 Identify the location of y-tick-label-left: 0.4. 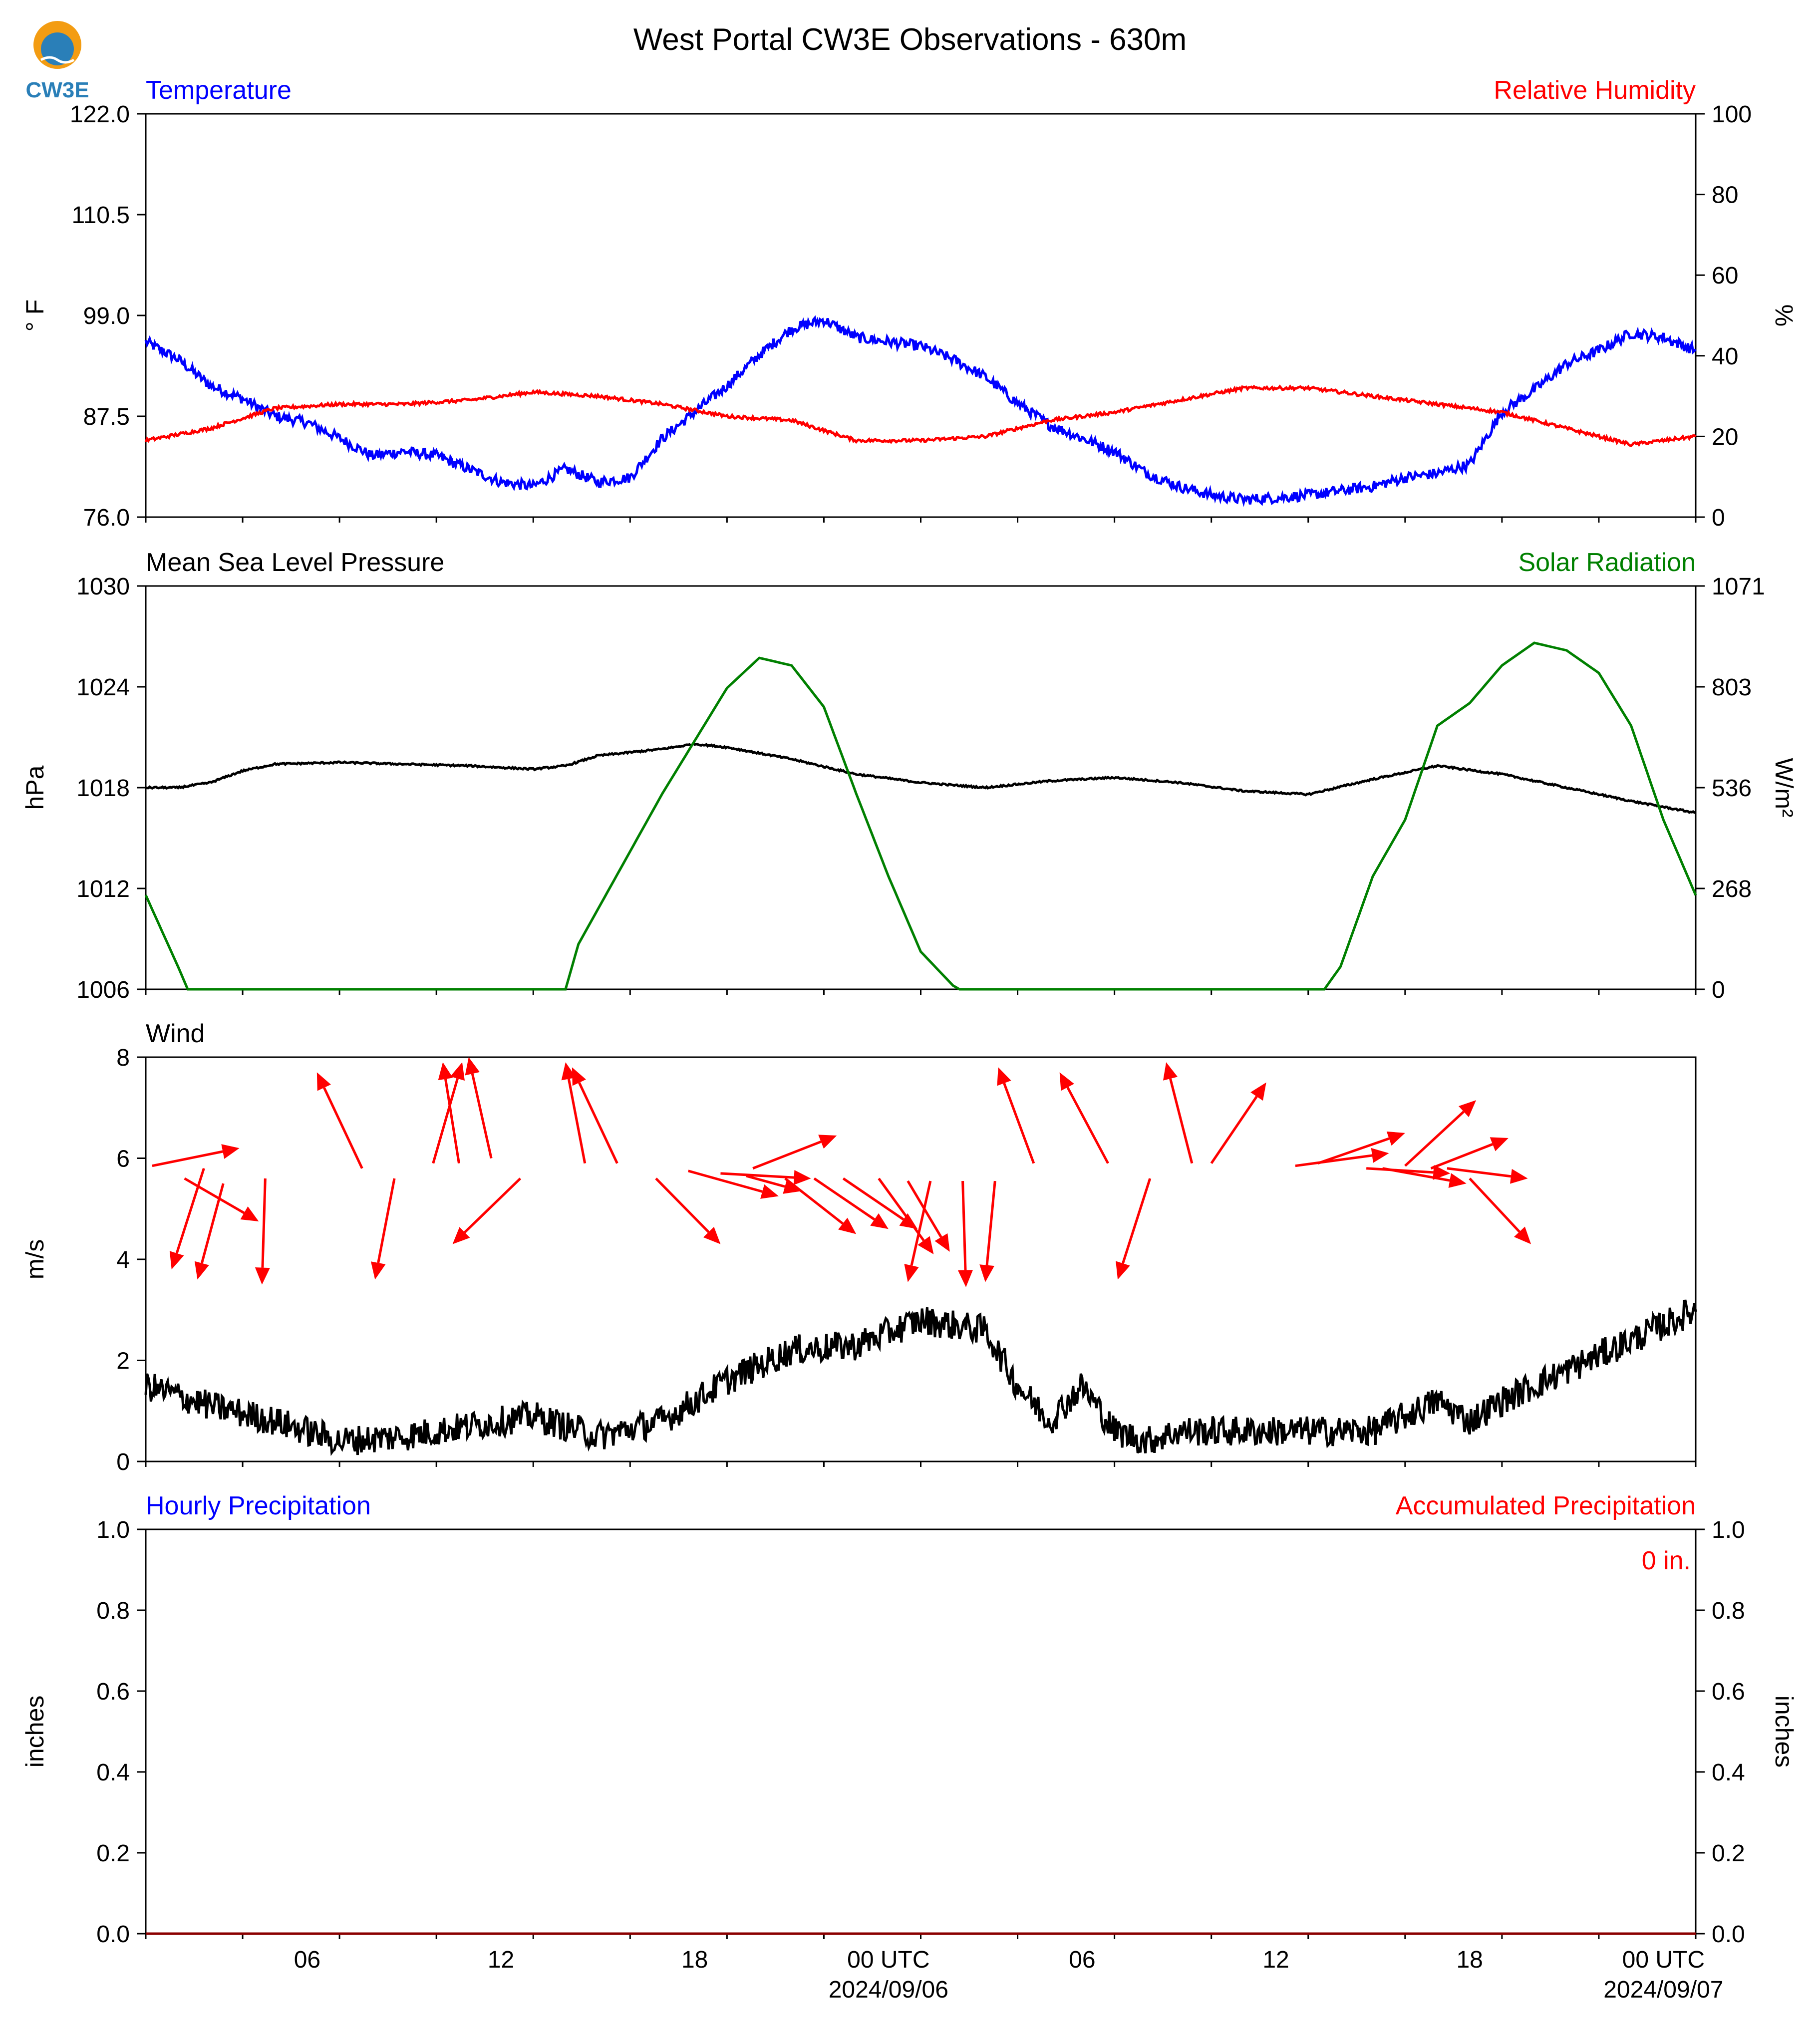
(113, 1772).